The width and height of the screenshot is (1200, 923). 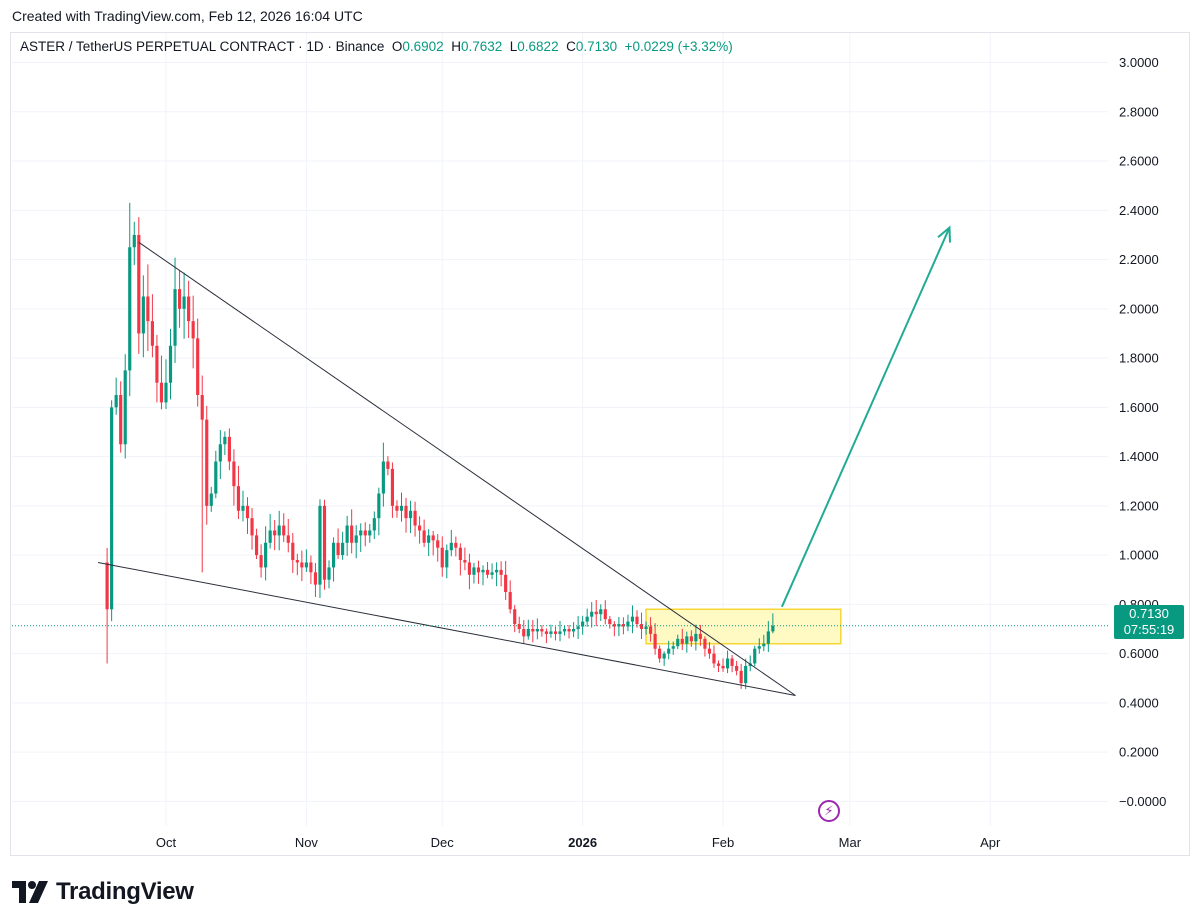 What do you see at coordinates (1139, 653) in the screenshot?
I see `y-tick-label: 0.6000` at bounding box center [1139, 653].